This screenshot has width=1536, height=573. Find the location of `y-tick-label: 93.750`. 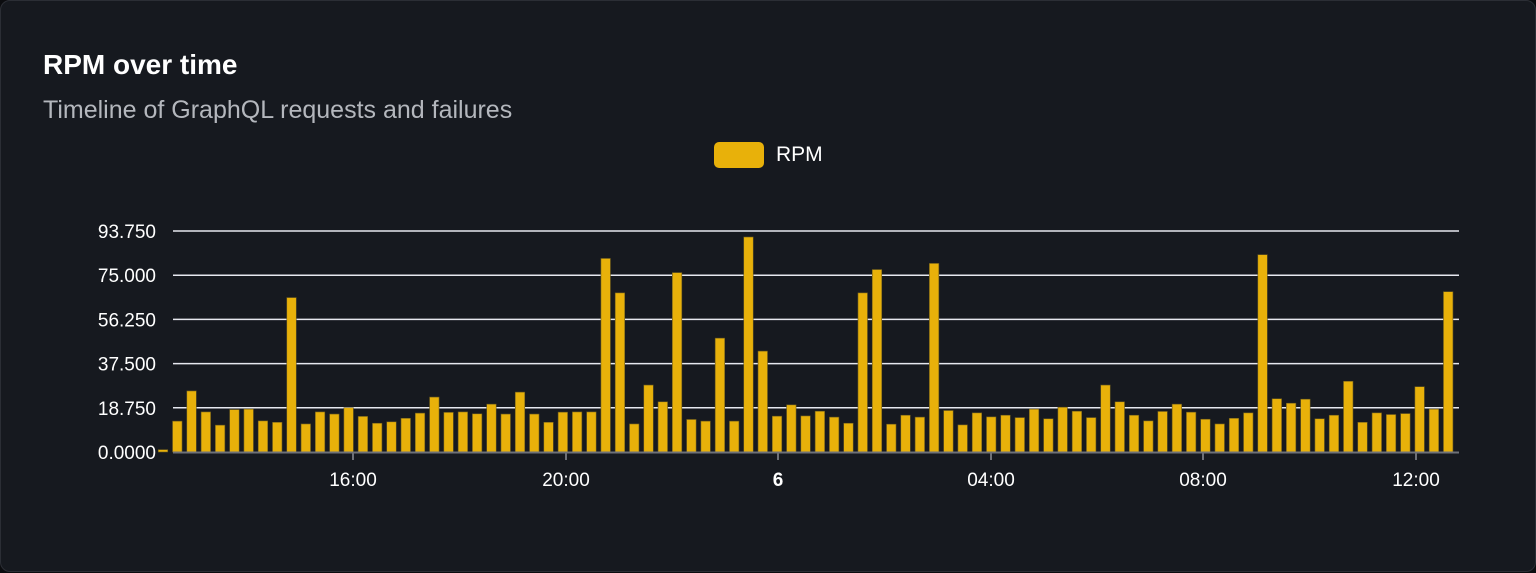

y-tick-label: 93.750 is located at coordinates (127, 232).